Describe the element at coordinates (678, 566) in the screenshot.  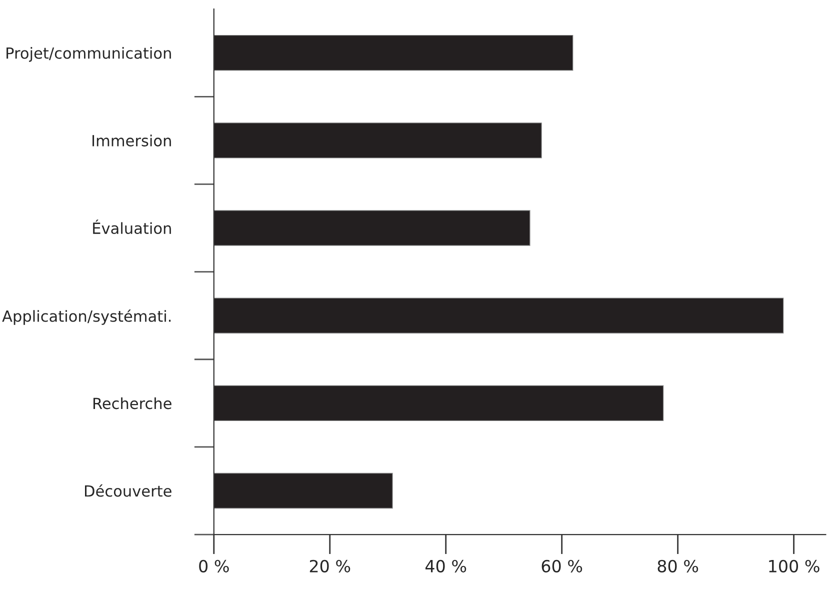
I see `x-tick-label: 80 %` at that location.